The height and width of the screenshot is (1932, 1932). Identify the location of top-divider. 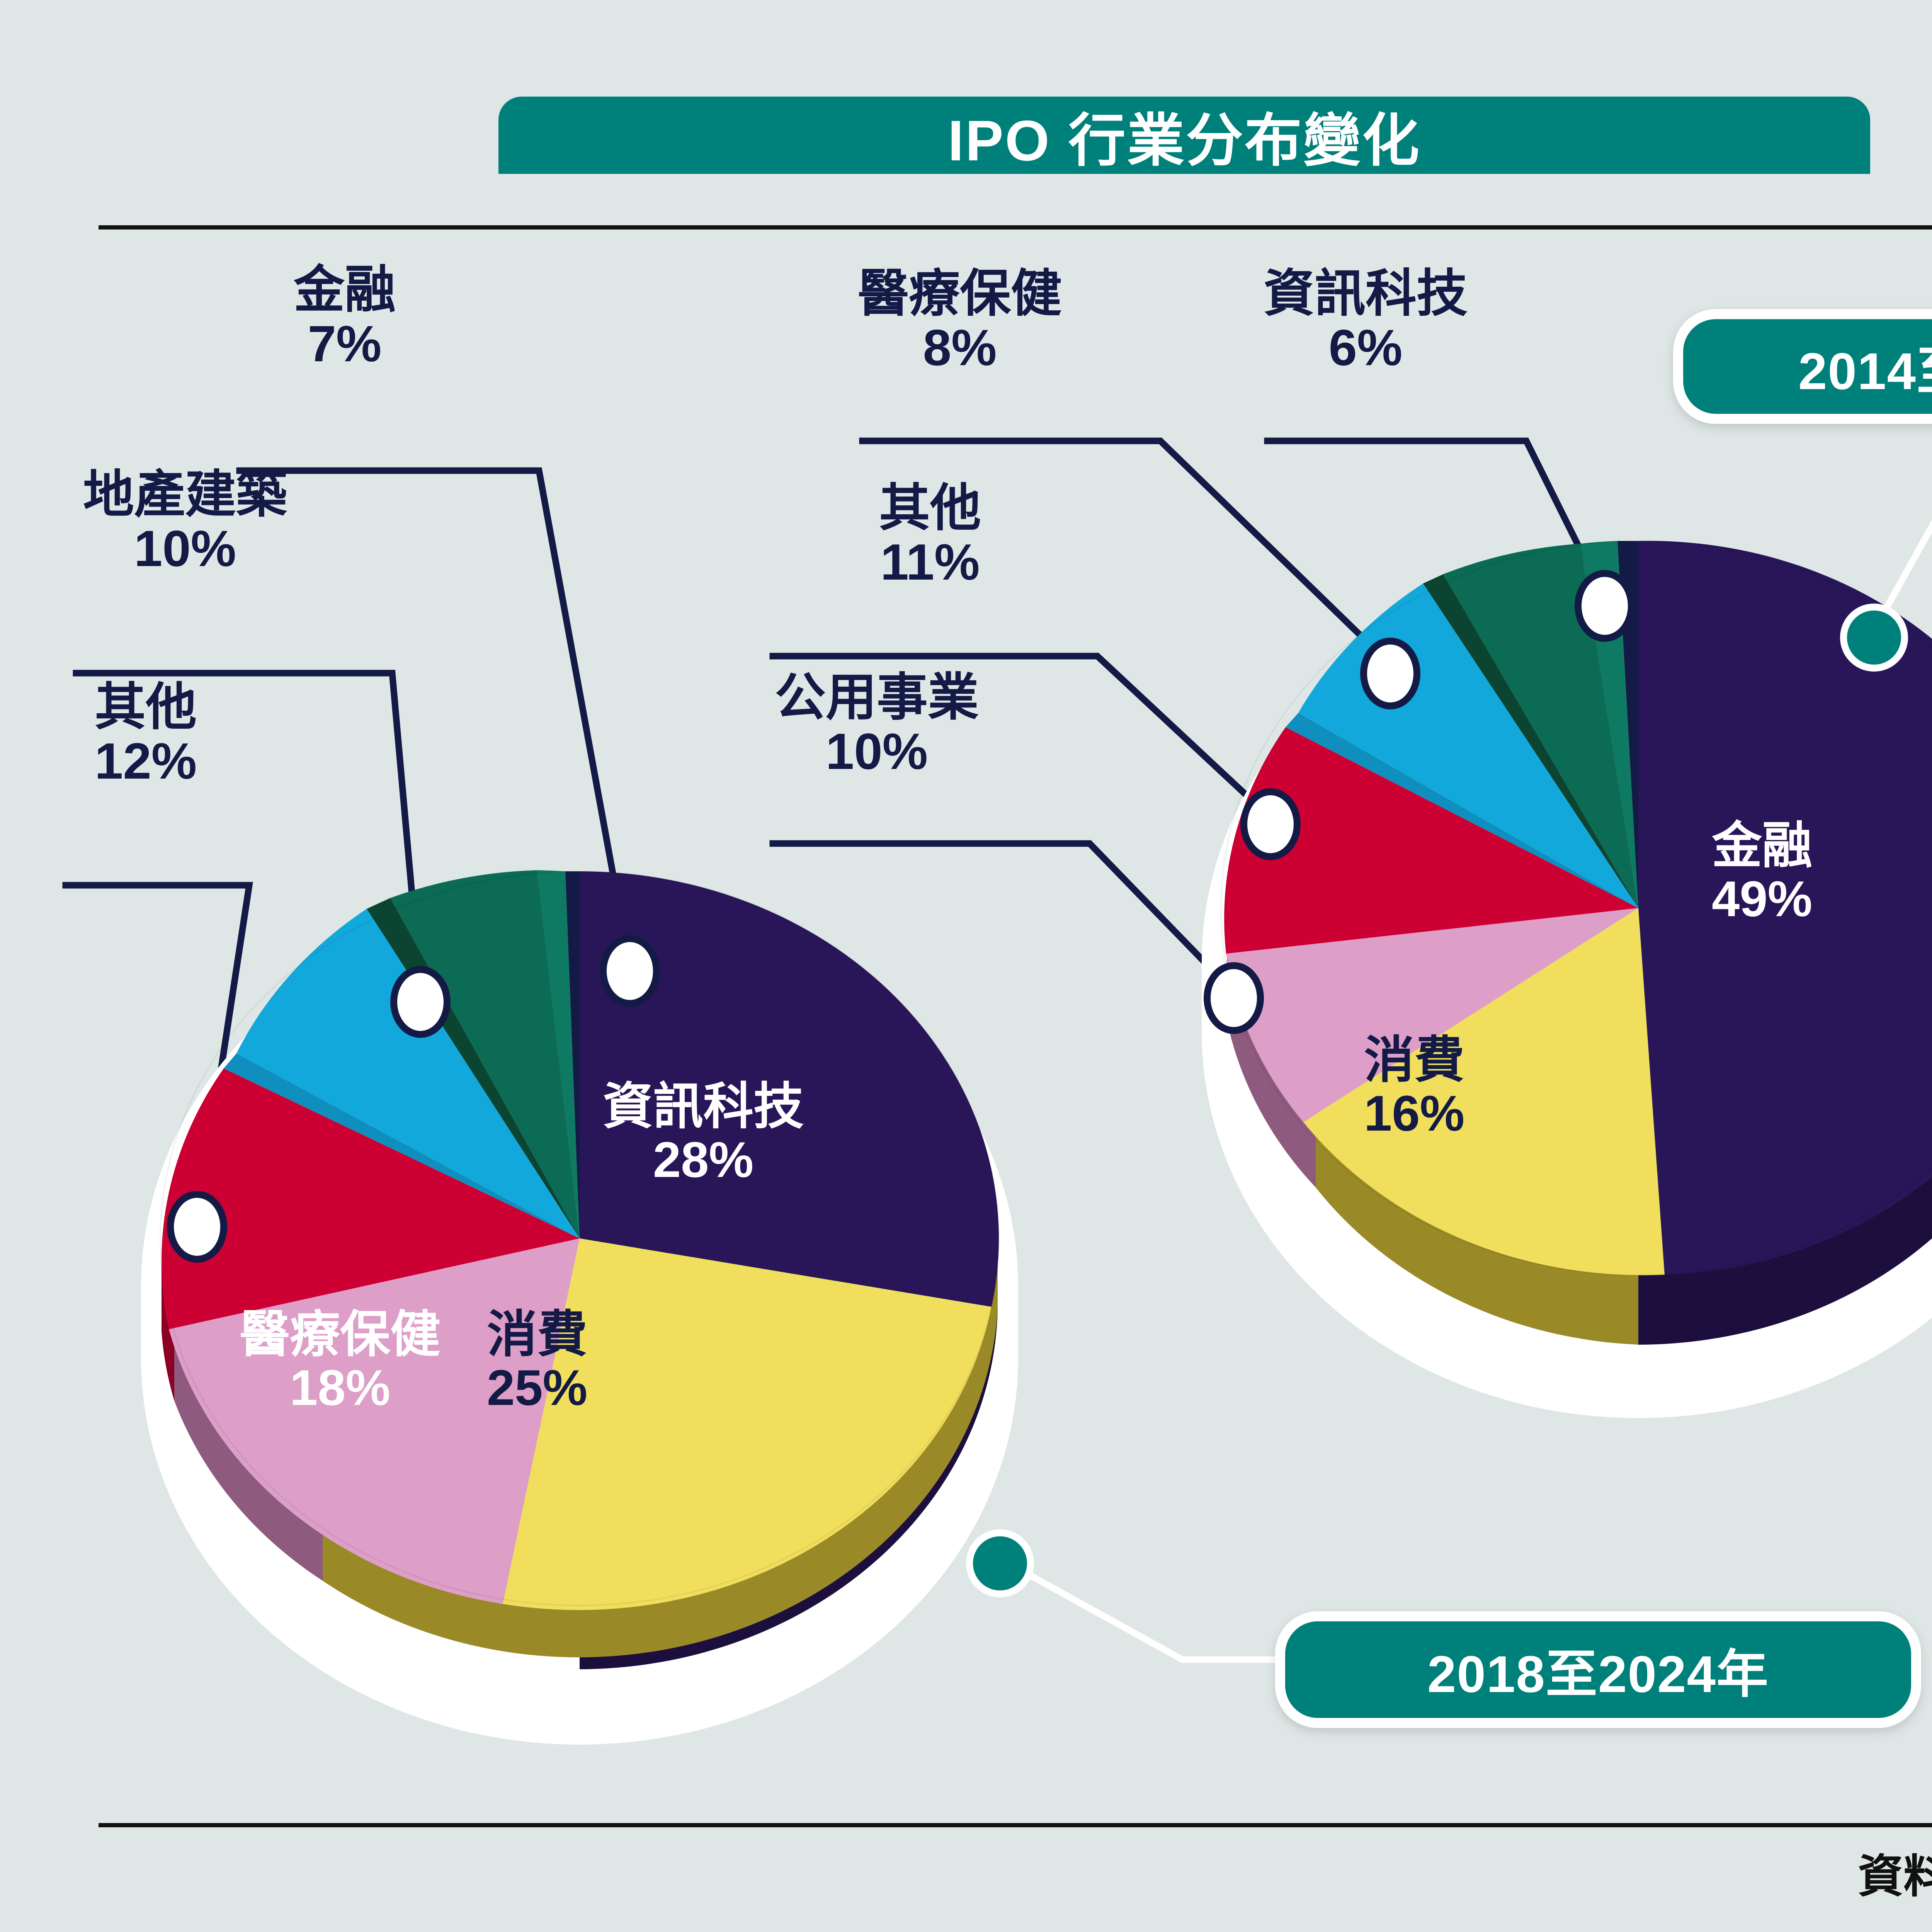
(1015, 228).